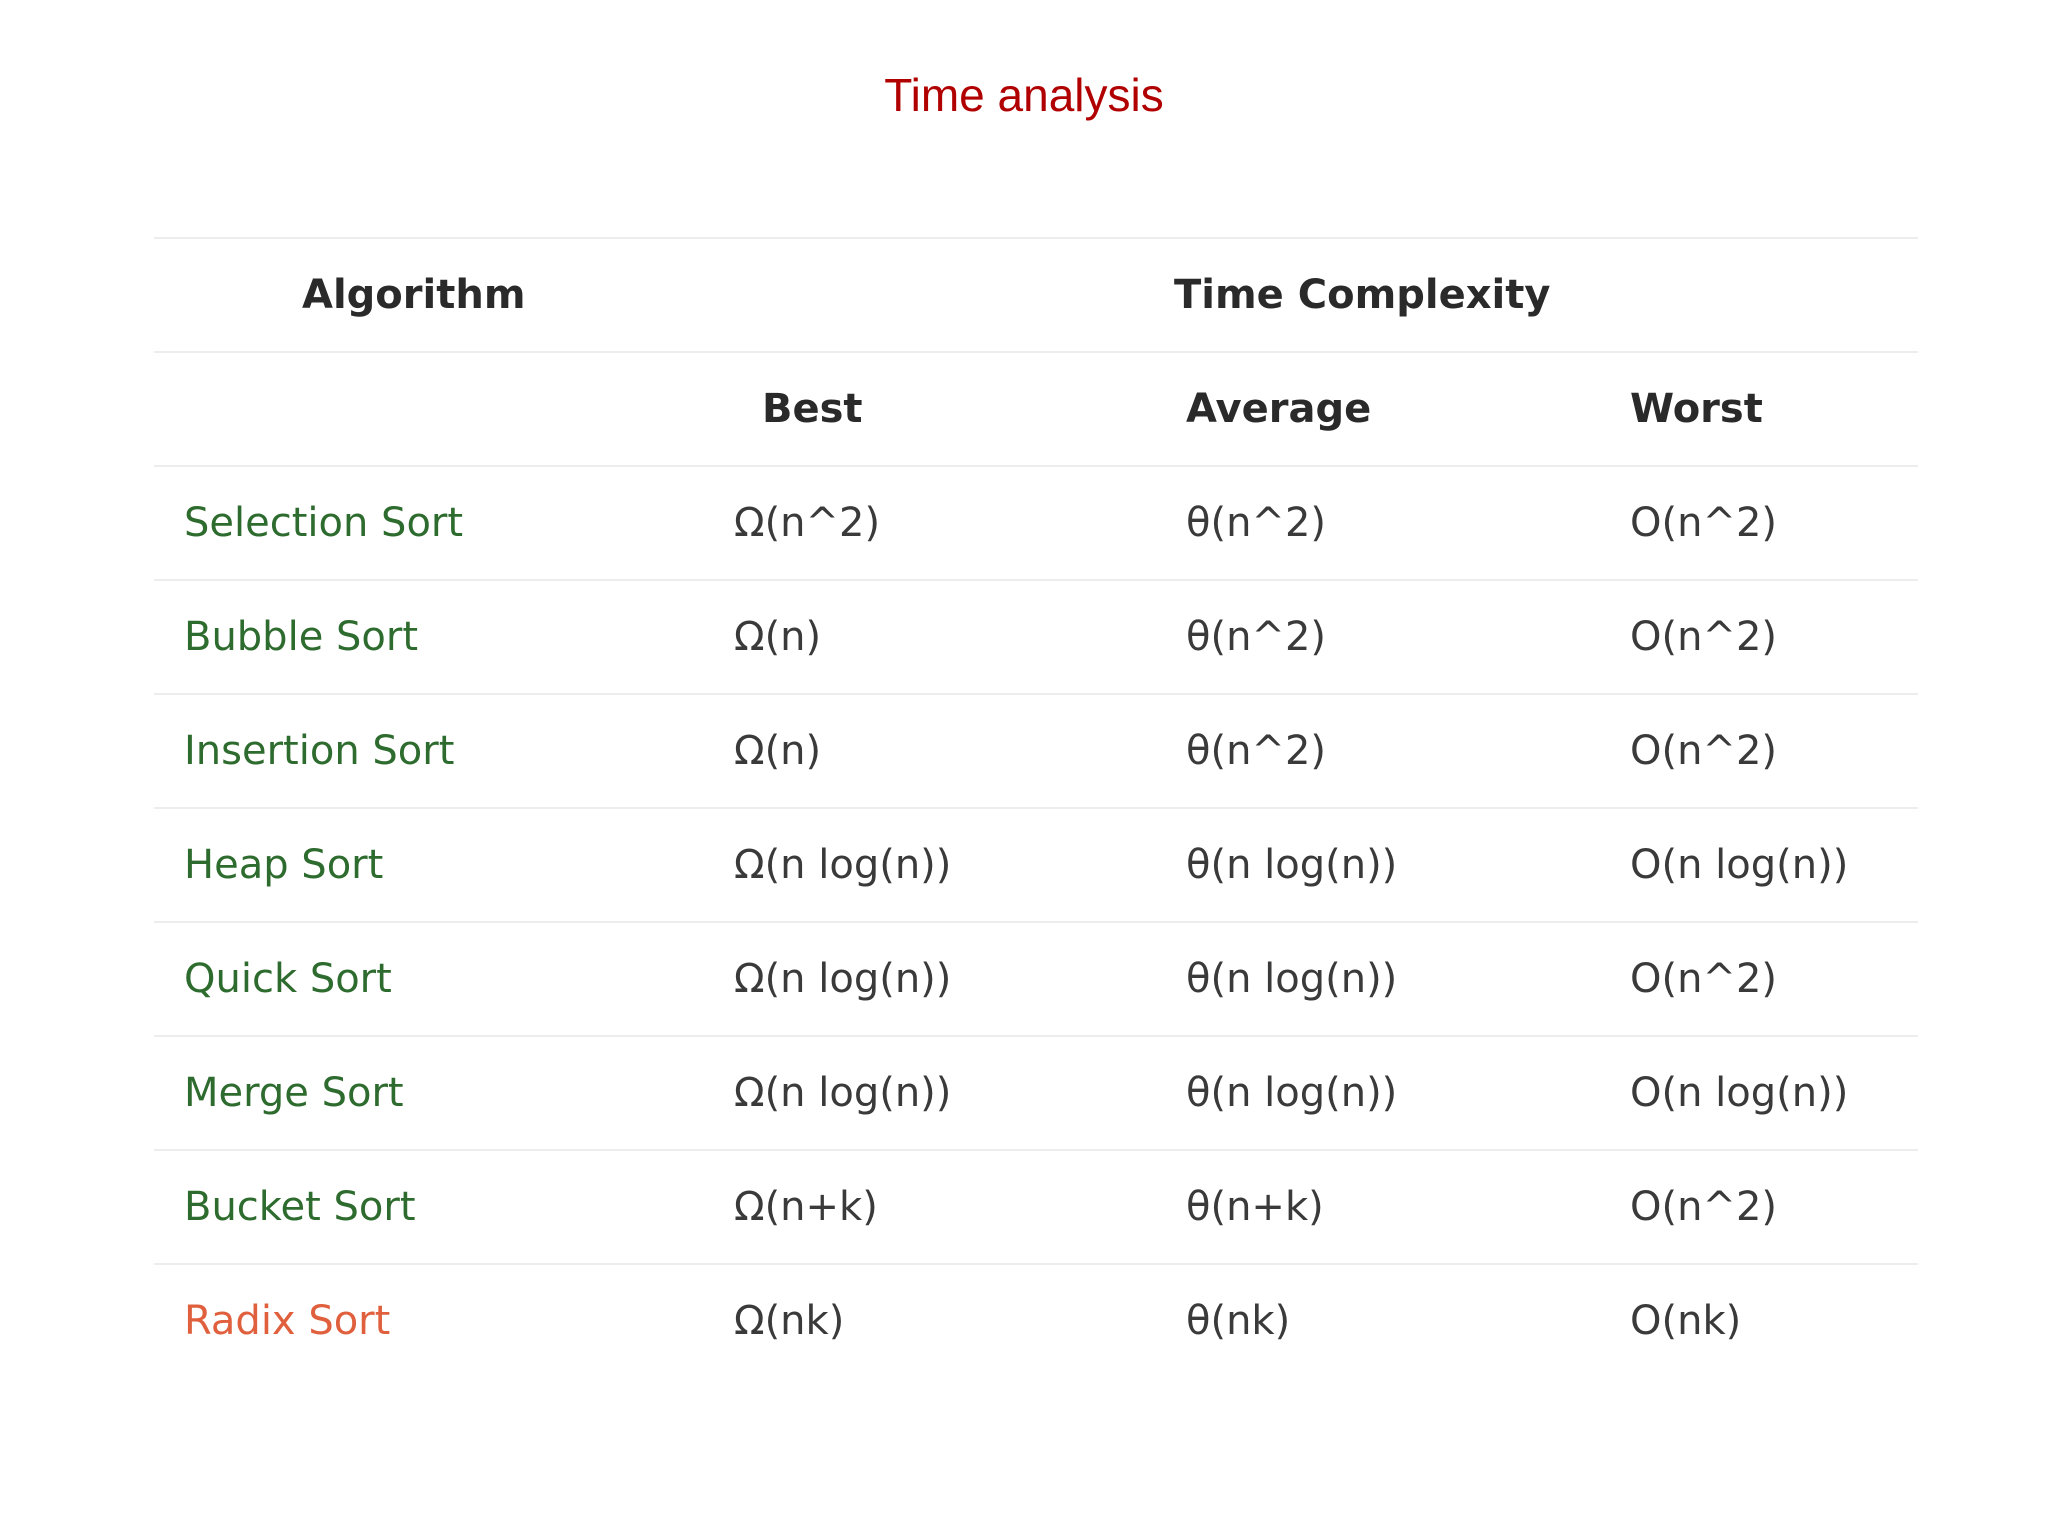 This screenshot has height=1536, width=2048. What do you see at coordinates (300, 1207) in the screenshot?
I see `algorithm-name: Bucket Sort` at bounding box center [300, 1207].